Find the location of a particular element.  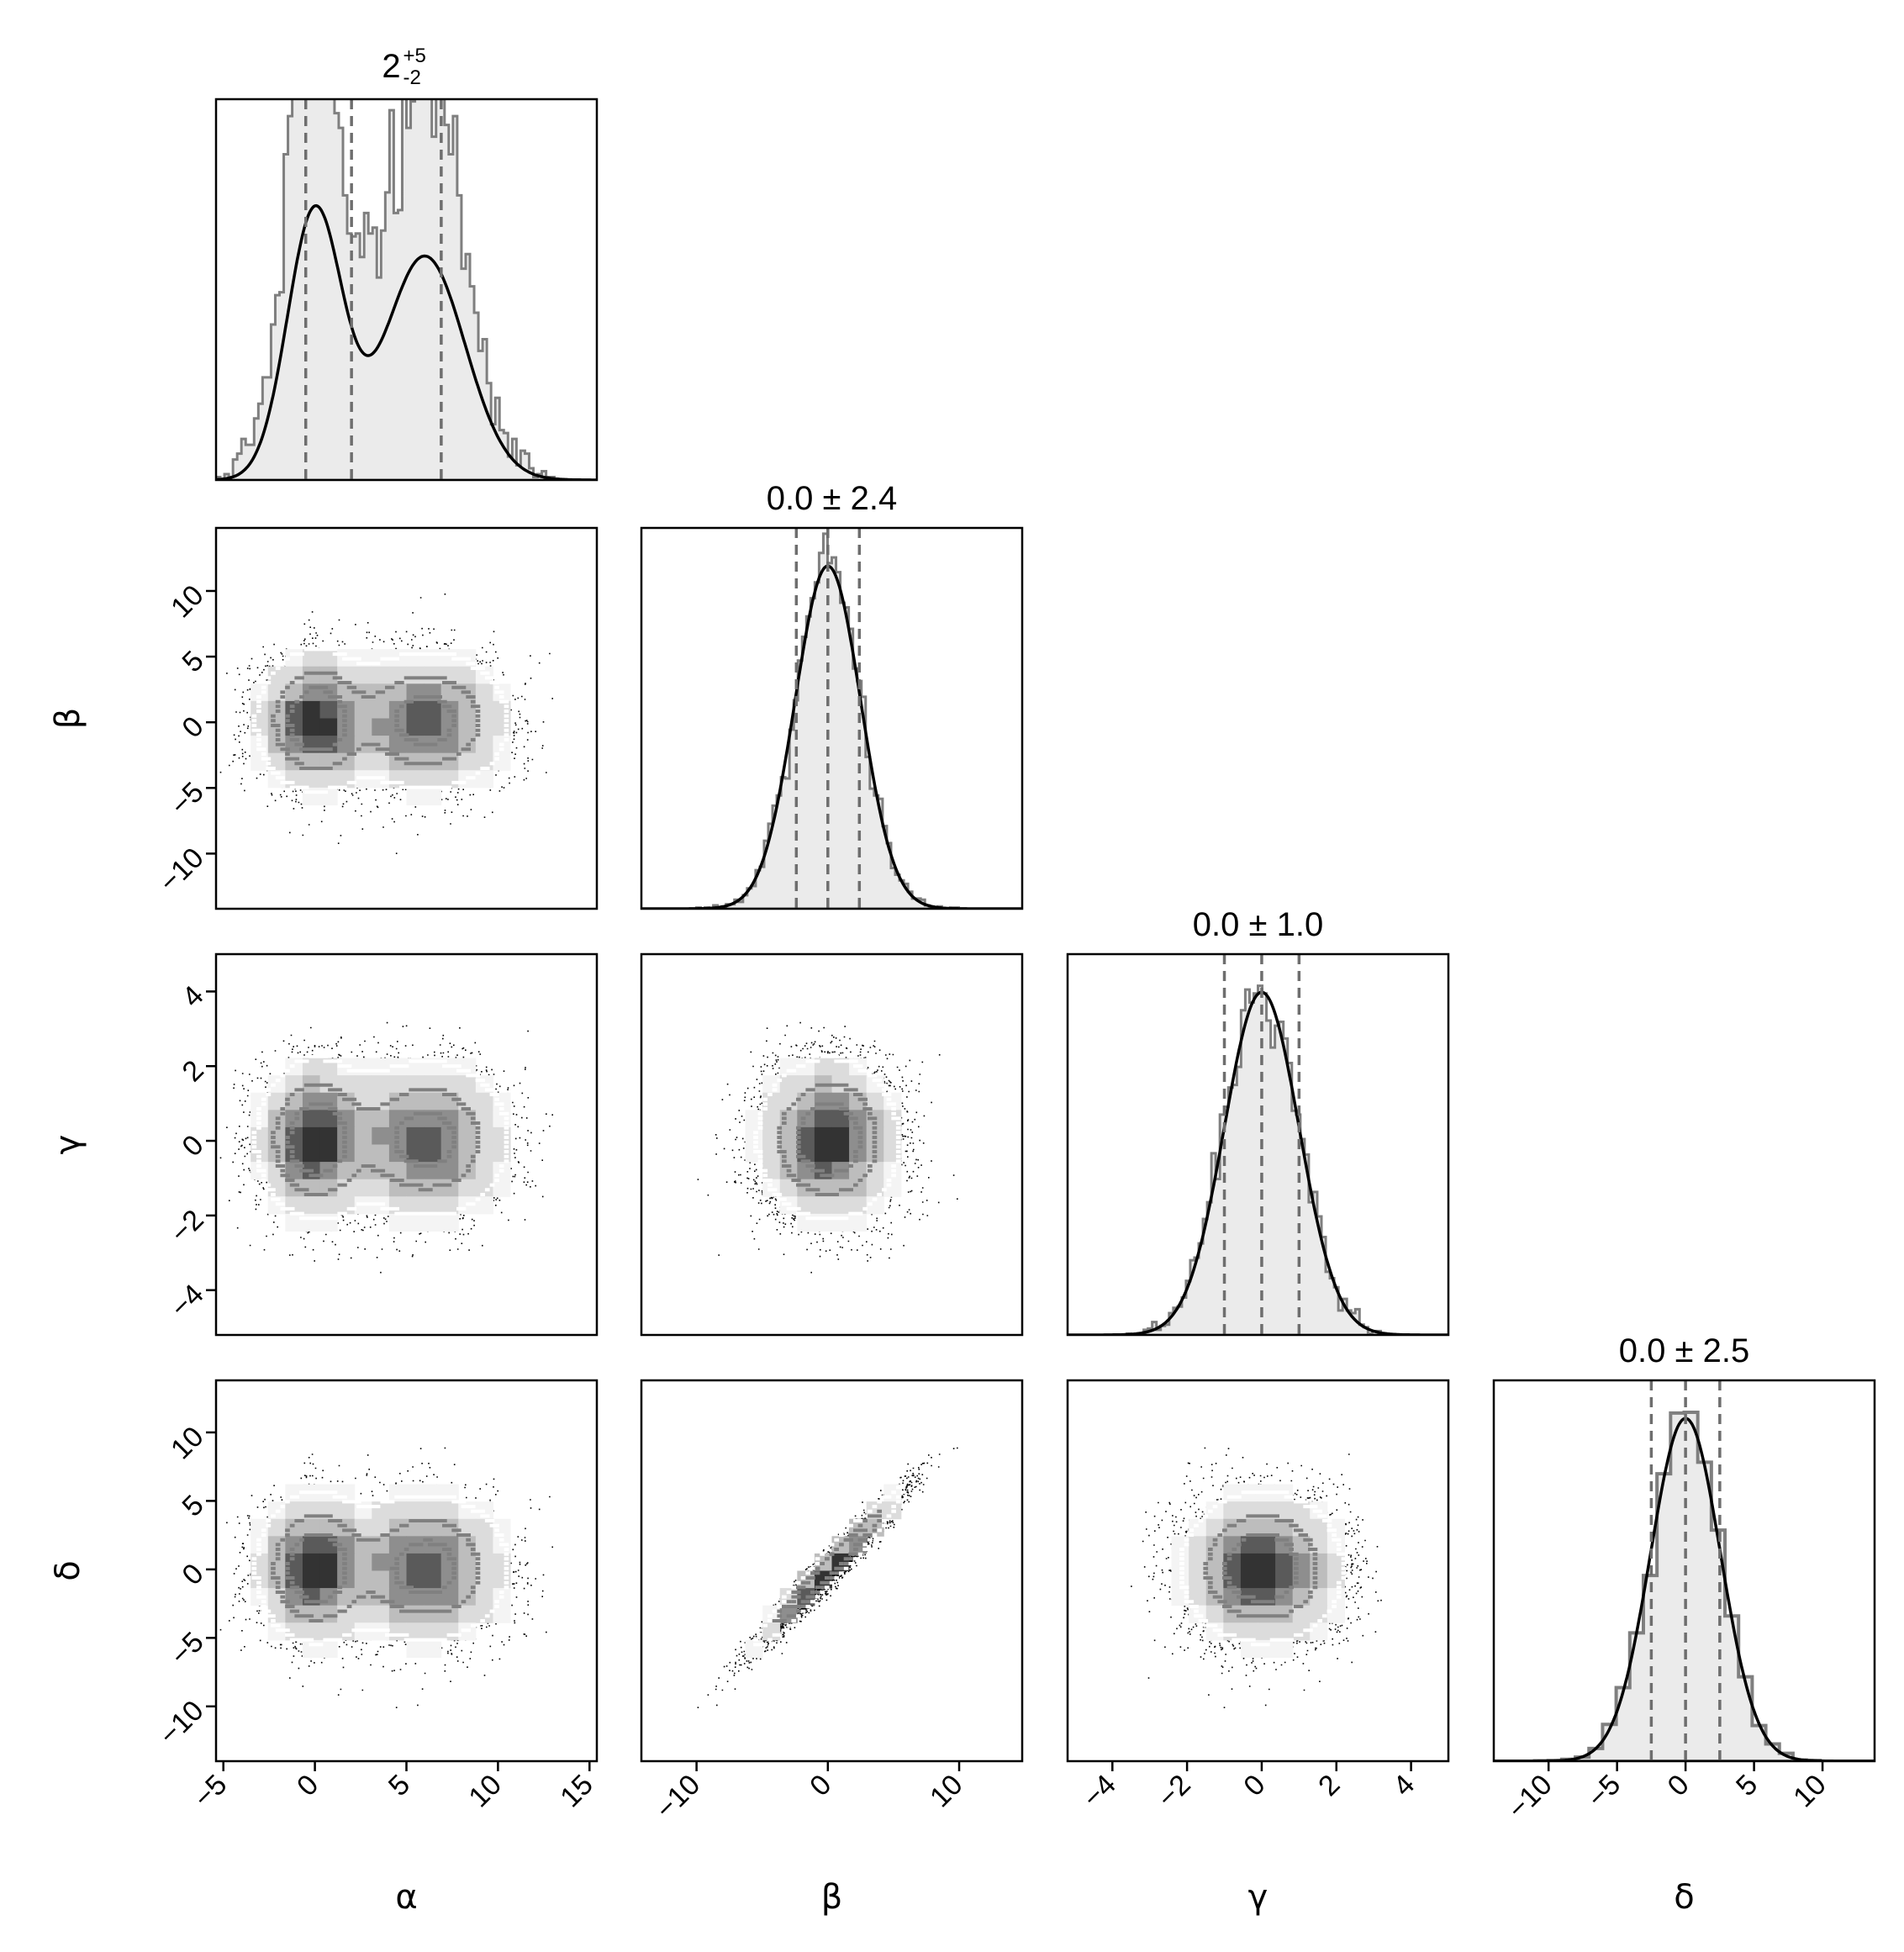

histogram-fill-α is located at coordinates (406, 289).